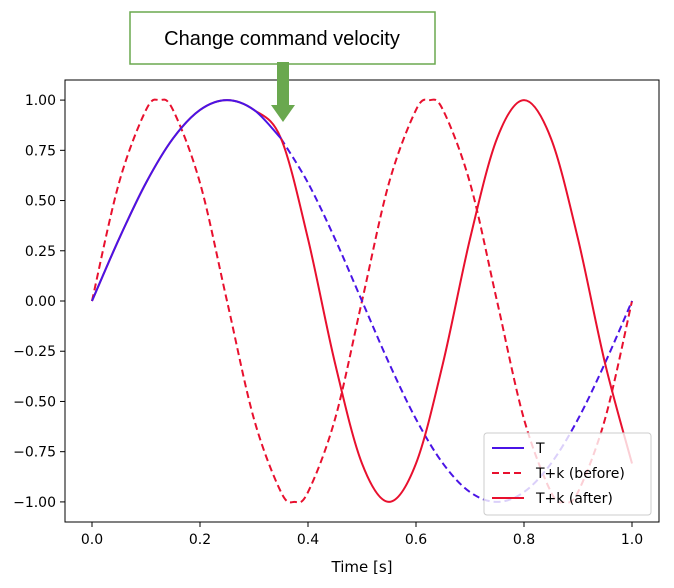  I want to click on x-tick-label: 1.0, so click(632, 540).